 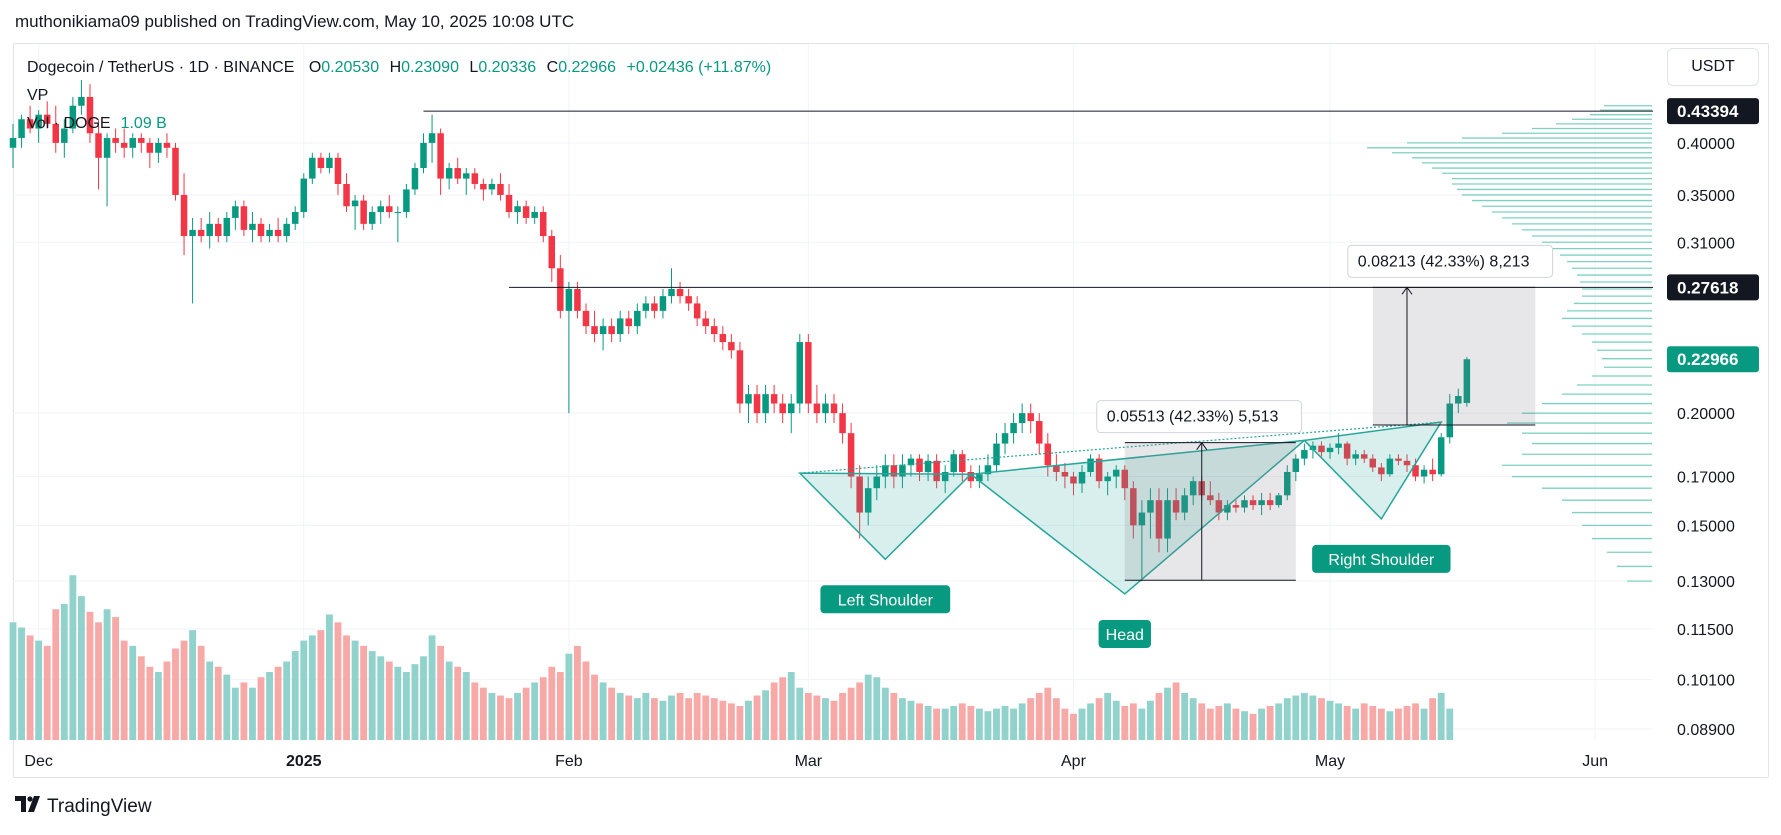 What do you see at coordinates (1454, 356) in the screenshot?
I see `measure-area` at bounding box center [1454, 356].